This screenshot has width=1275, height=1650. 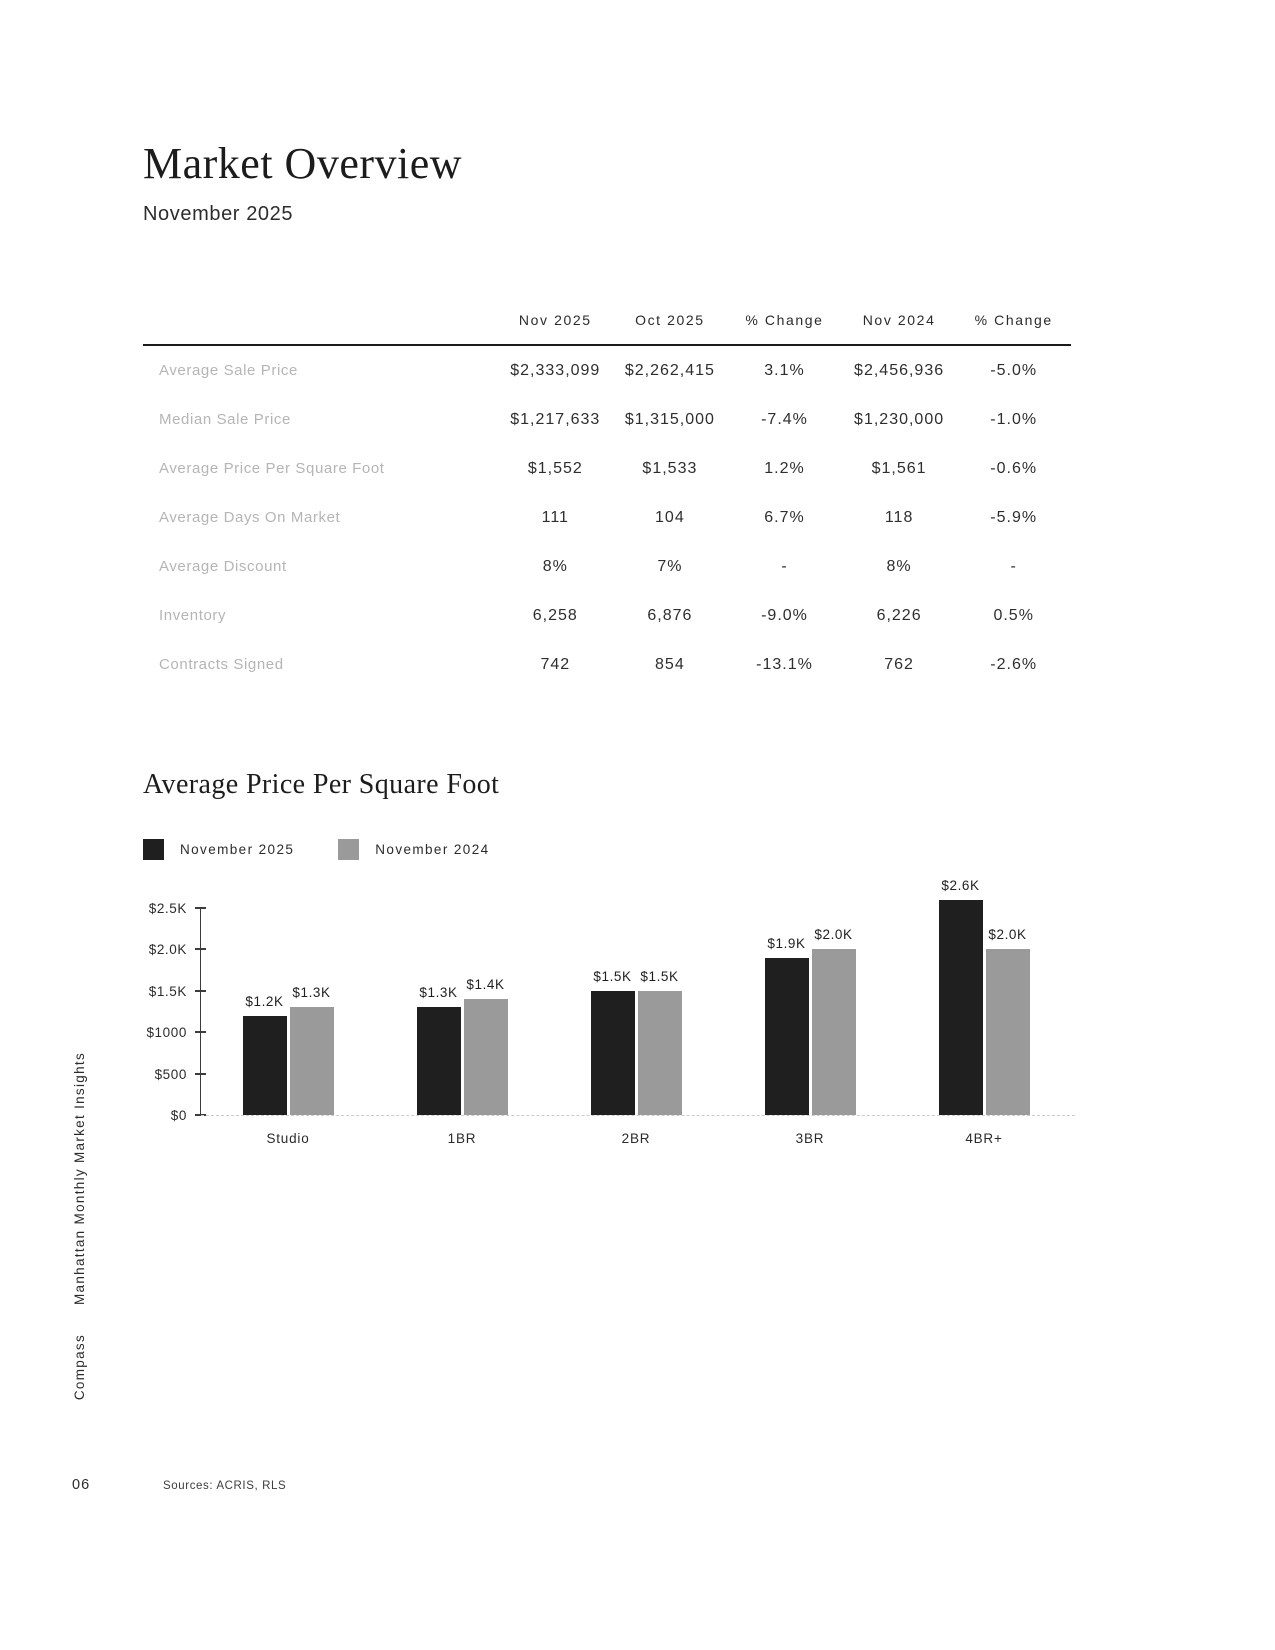 What do you see at coordinates (1014, 468) in the screenshot?
I see `cell-value: -0.6%` at bounding box center [1014, 468].